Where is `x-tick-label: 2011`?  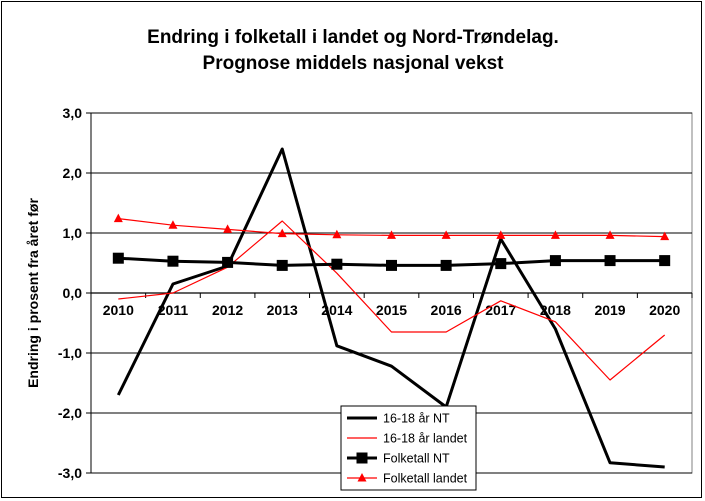
x-tick-label: 2011 is located at coordinates (173, 310).